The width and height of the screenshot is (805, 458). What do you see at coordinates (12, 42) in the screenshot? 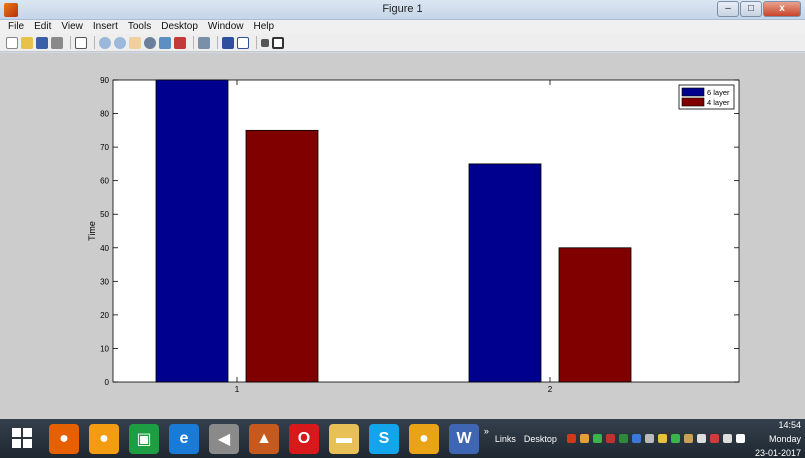
I see `new-figure-icon` at bounding box center [12, 42].